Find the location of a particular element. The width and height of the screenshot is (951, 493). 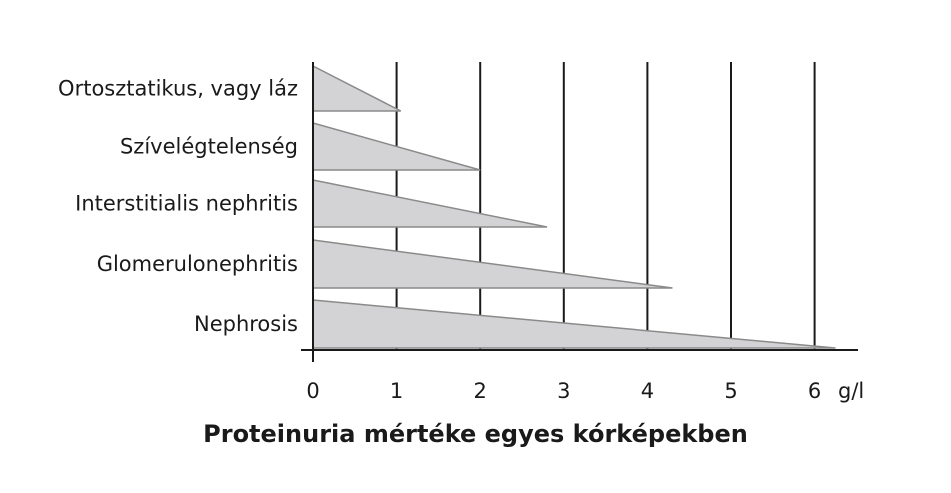

tick-label: 6 is located at coordinates (814, 391).